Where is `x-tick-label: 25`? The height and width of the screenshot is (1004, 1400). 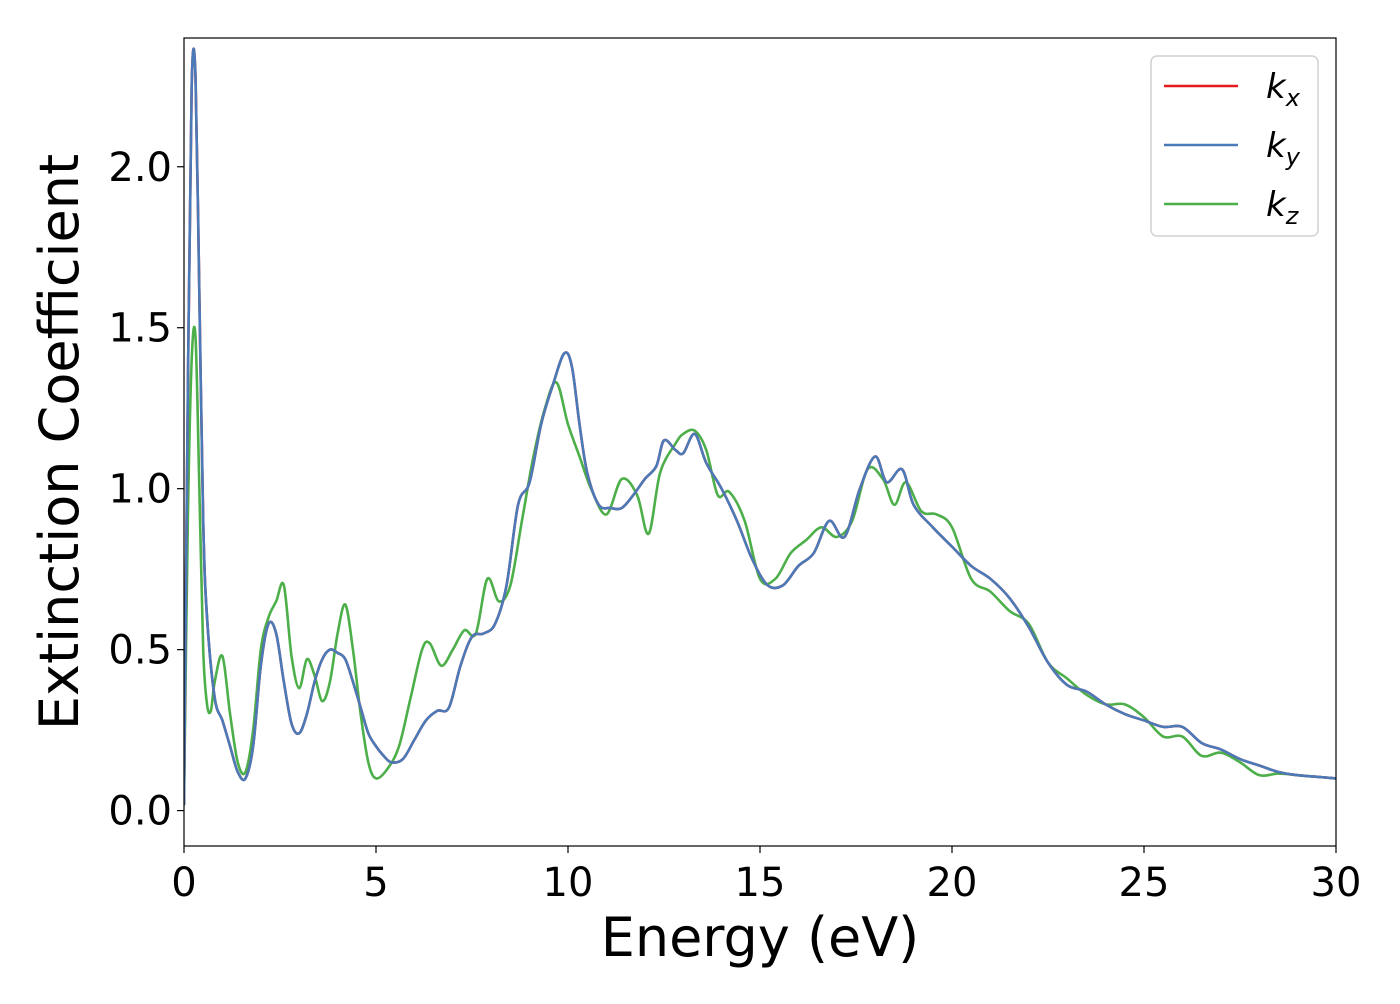 x-tick-label: 25 is located at coordinates (1144, 883).